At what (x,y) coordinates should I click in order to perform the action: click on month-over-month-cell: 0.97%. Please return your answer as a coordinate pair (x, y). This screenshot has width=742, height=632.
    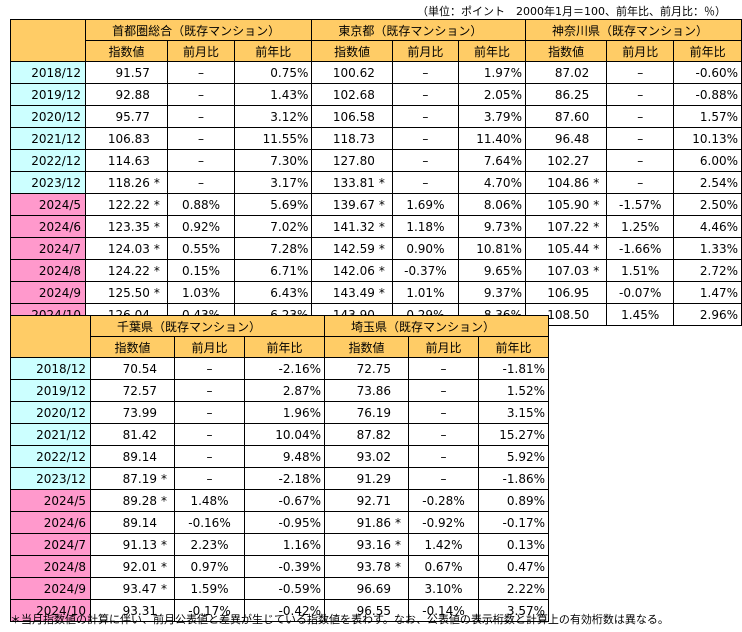
    Looking at the image, I should click on (209, 566).